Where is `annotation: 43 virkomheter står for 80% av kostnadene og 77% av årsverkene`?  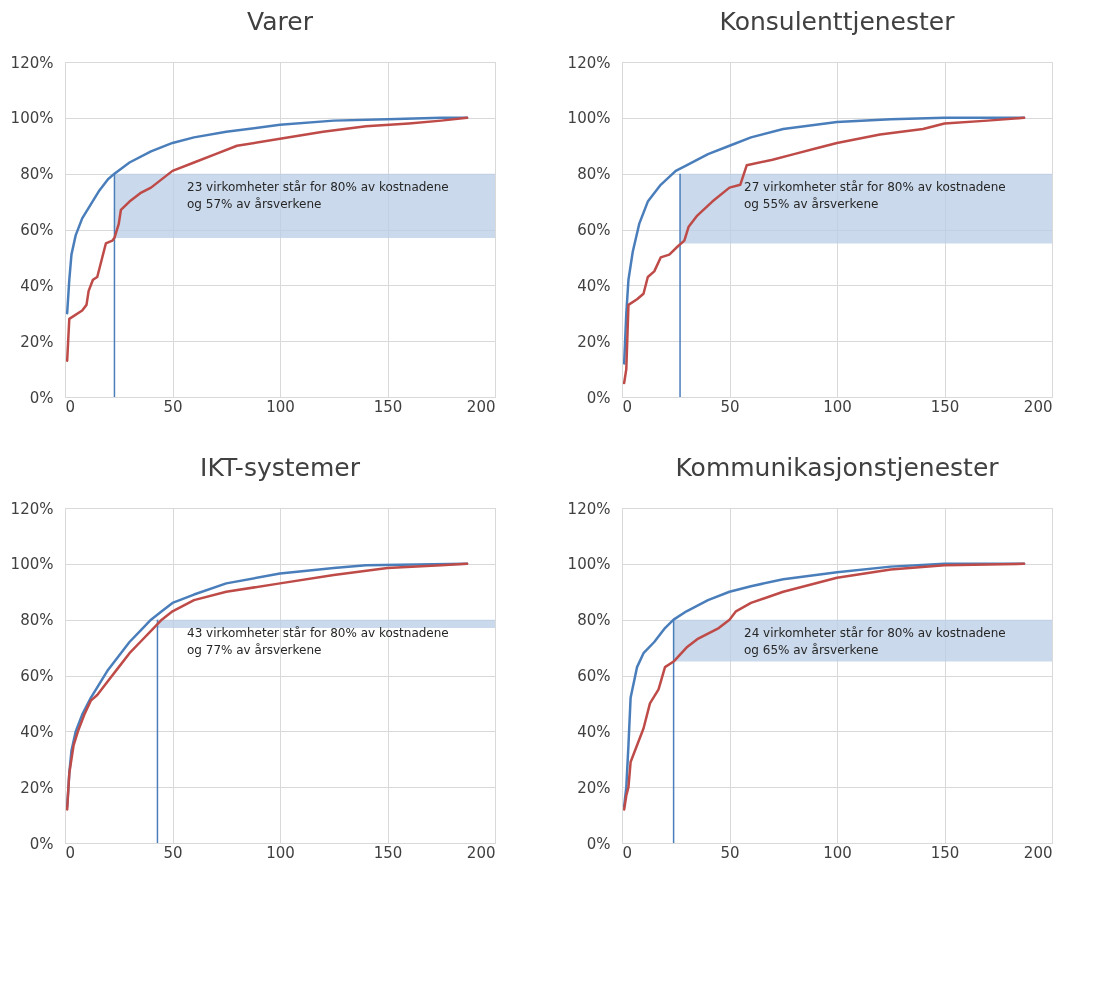
annotation: 43 virkomheter står for 80% av kostnadene og 77% av årsverkene is located at coordinates (318, 641).